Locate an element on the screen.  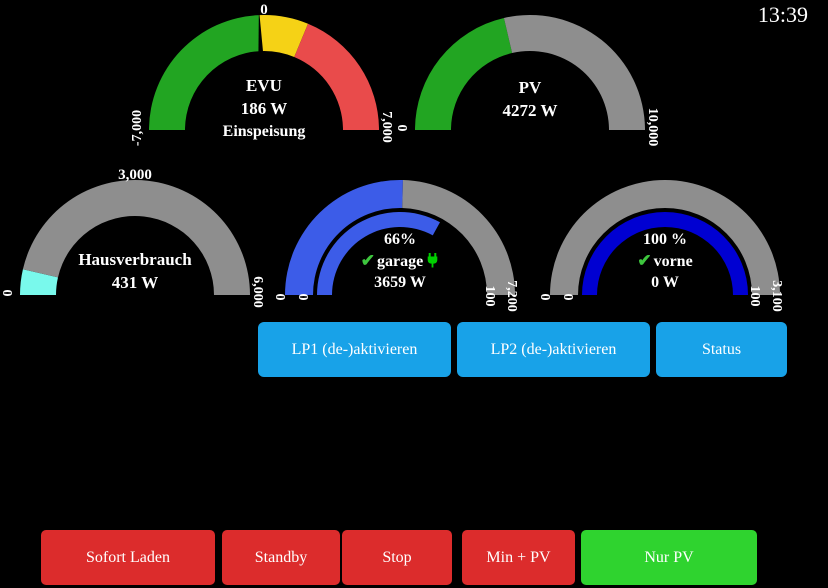
gauge-min-label: 0 is located at coordinates (403, 128).